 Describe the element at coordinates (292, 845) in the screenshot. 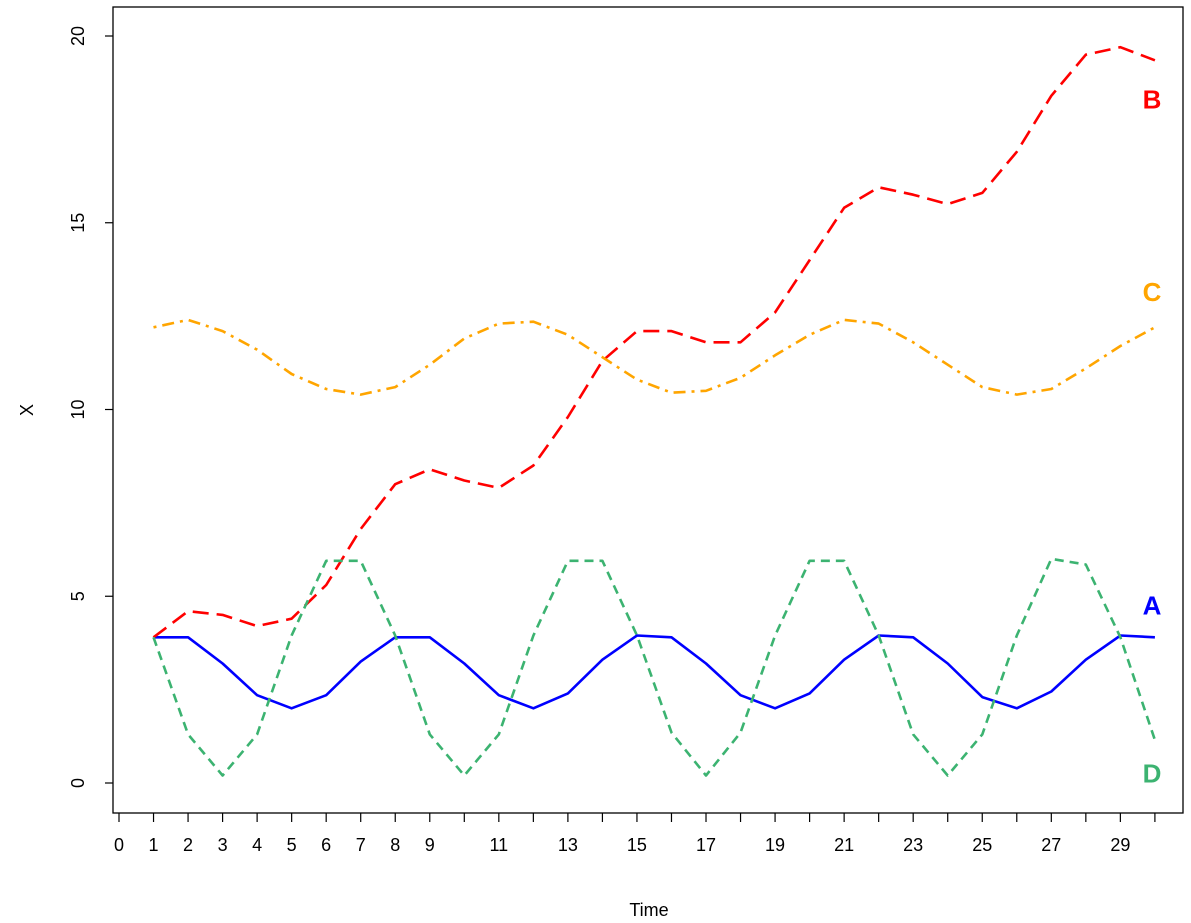

I see `x-tick-label: 5` at that location.